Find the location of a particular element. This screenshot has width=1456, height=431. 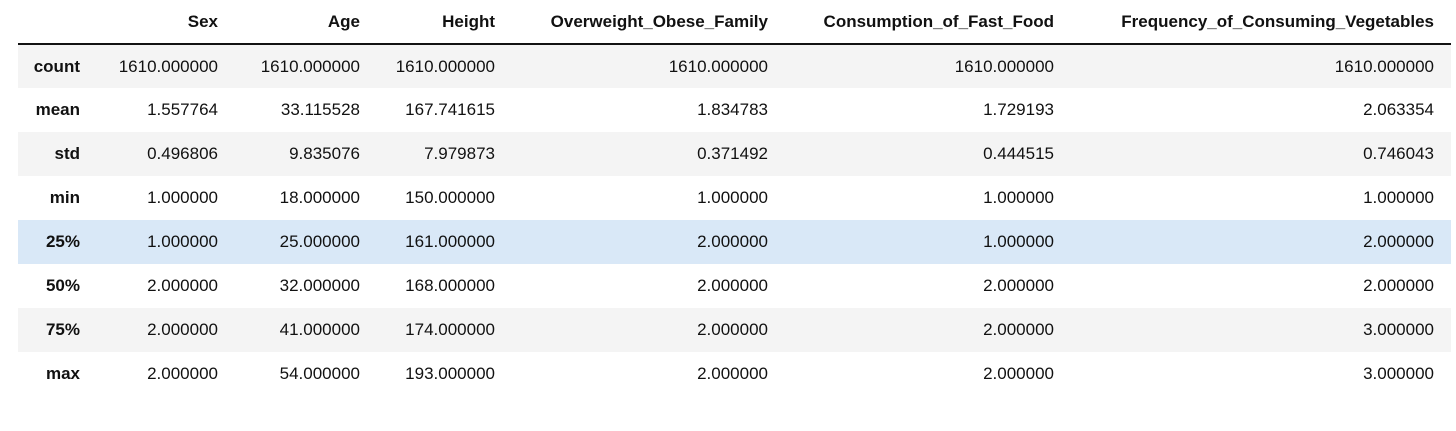

cell-value: 0.444515 is located at coordinates (1018, 153).